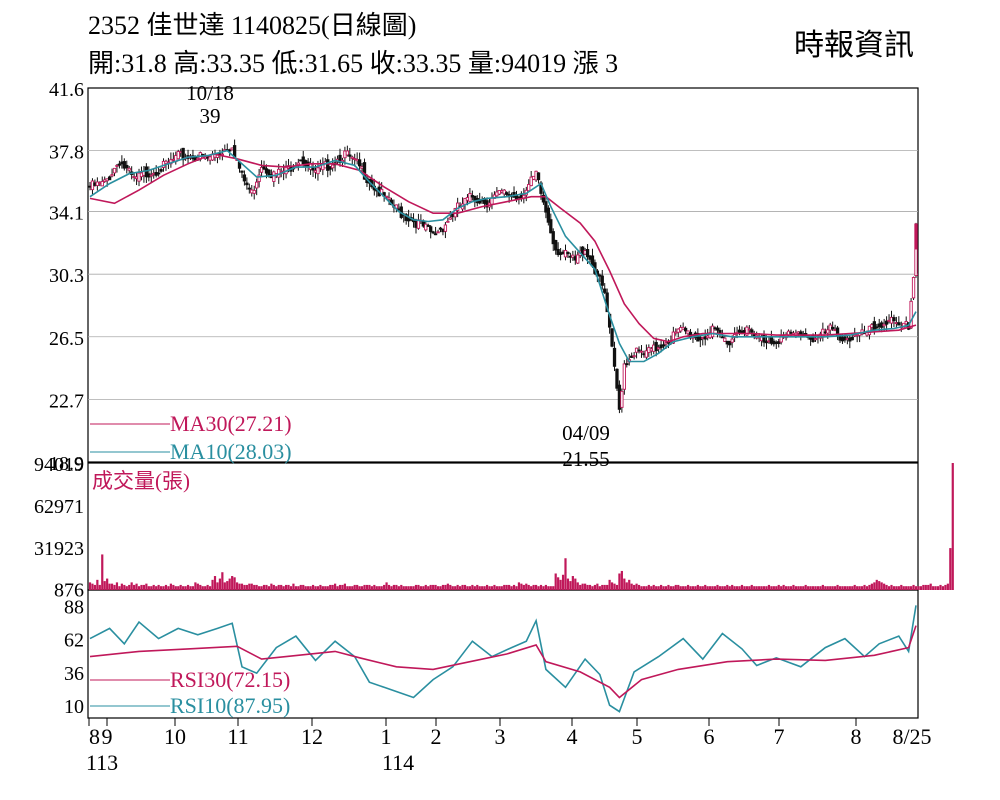 This screenshot has width=1000, height=800. What do you see at coordinates (586, 433) in the screenshot?
I see `low-date-annotation: 04/09` at bounding box center [586, 433].